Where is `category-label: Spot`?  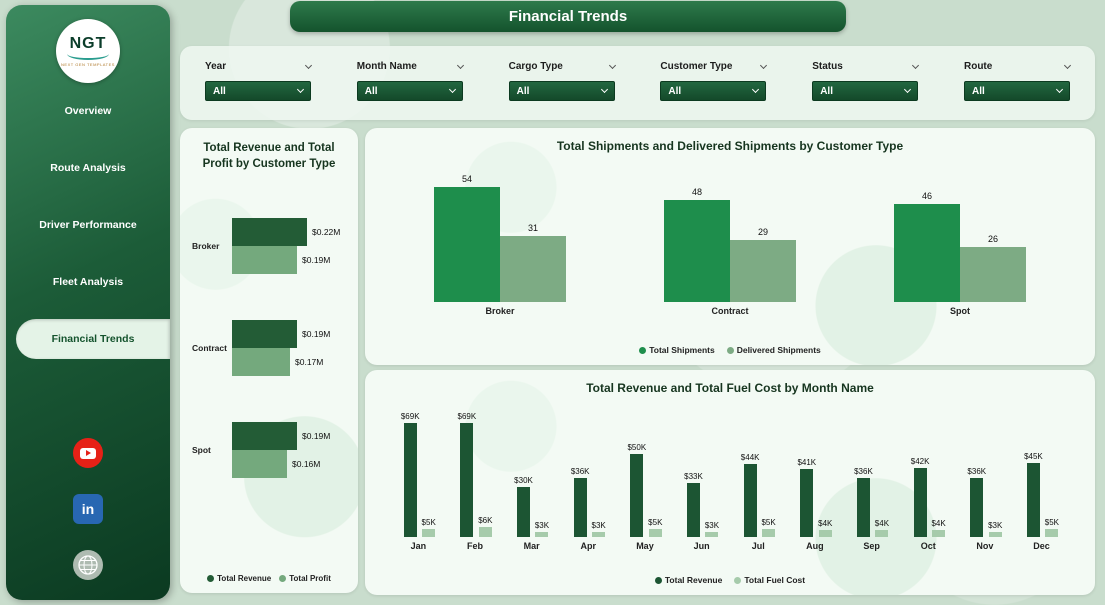
category-label: Spot is located at coordinates (960, 311).